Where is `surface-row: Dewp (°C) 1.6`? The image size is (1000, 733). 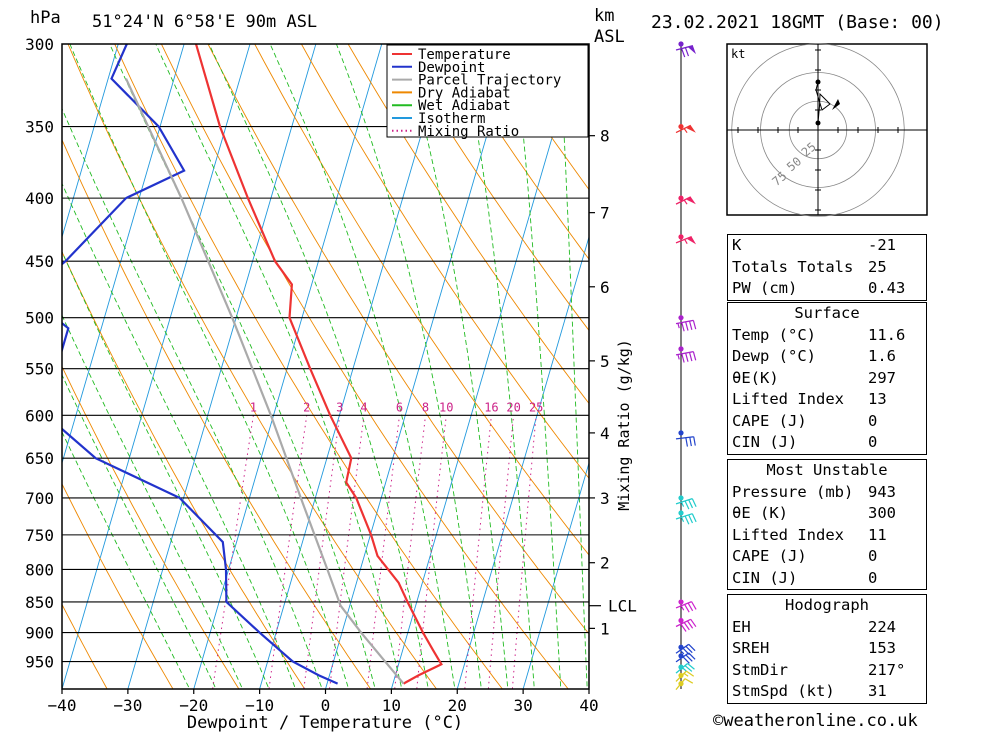 surface-row: Dewp (°C) 1.6 is located at coordinates (827, 357).